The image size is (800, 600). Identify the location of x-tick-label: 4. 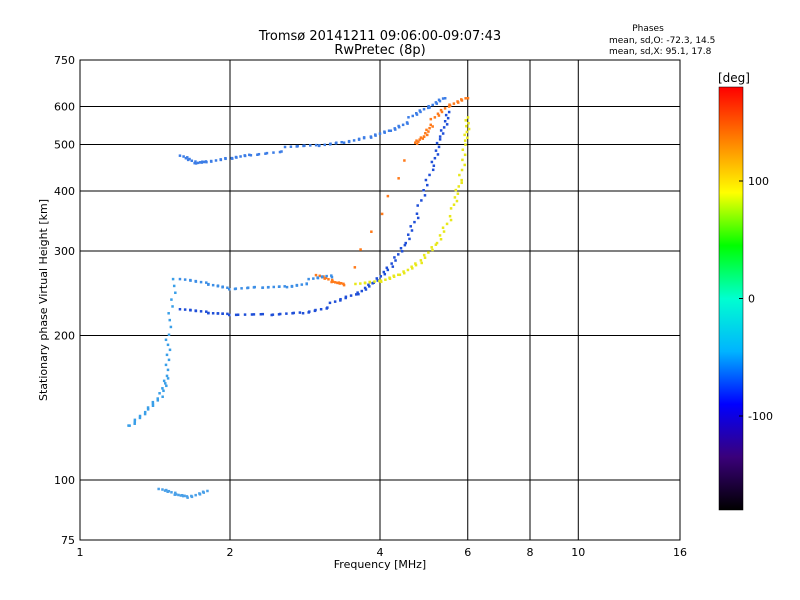
(380, 552).